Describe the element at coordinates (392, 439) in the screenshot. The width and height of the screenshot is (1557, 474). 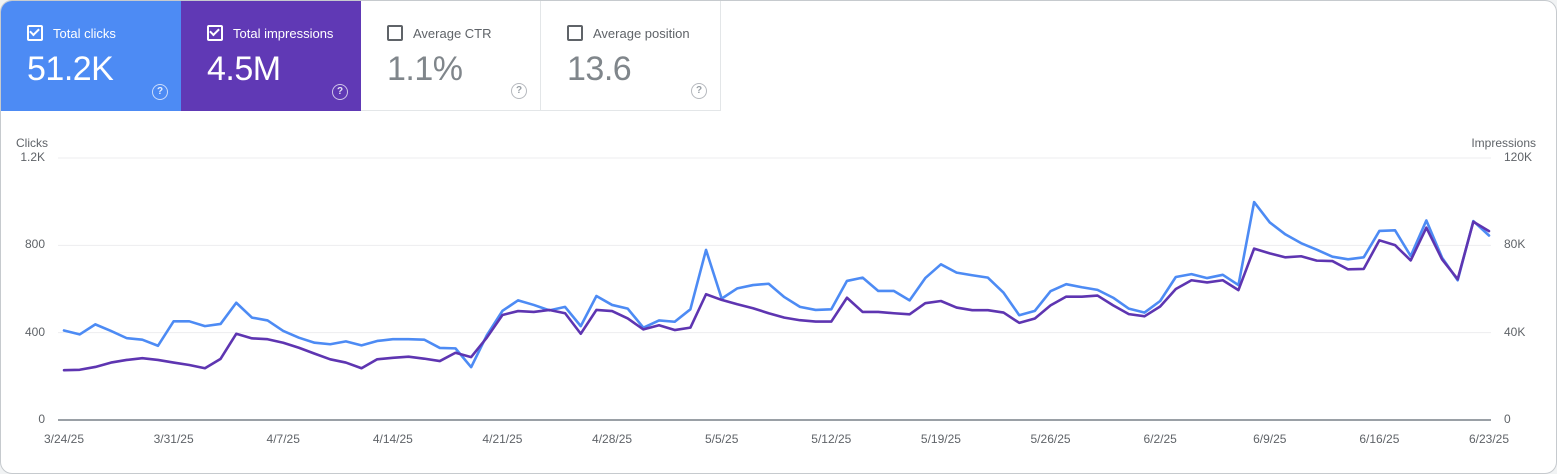
I see `x-axis-label: 4/14/25` at that location.